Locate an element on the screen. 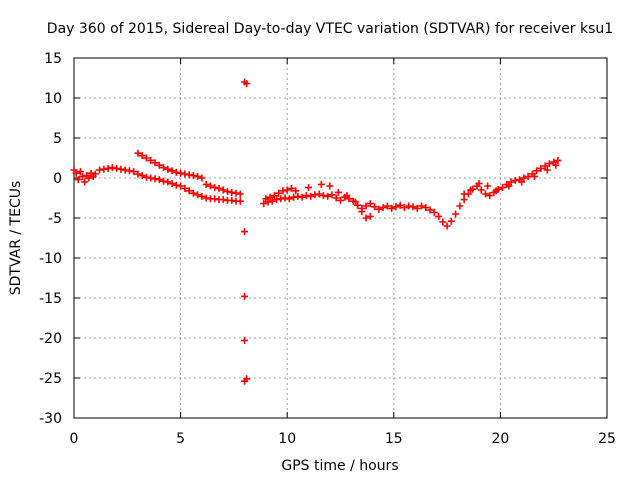 The image size is (640, 480). x-tick-label: 25 is located at coordinates (607, 439).